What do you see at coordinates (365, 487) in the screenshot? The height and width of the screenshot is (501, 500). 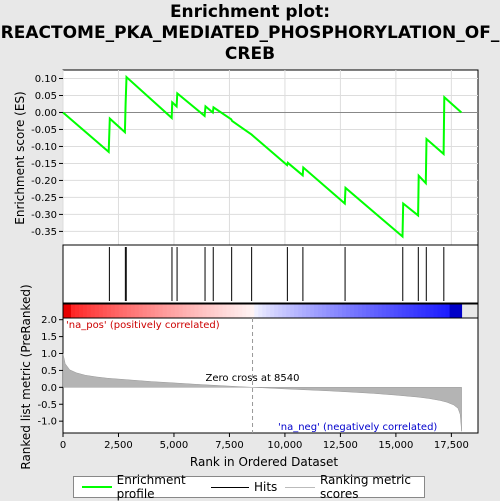 I see `legend-label-ranking-metric: Ranking metric scores` at bounding box center [365, 487].